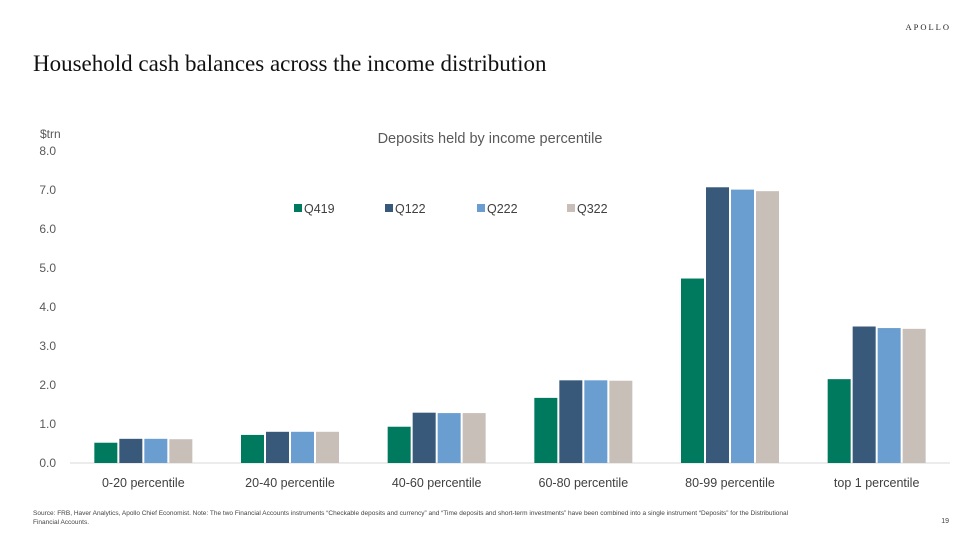 Image resolution: width=979 pixels, height=548 pixels. Describe the element at coordinates (50, 134) in the screenshot. I see `y-axis-unit-label: $trn` at that location.